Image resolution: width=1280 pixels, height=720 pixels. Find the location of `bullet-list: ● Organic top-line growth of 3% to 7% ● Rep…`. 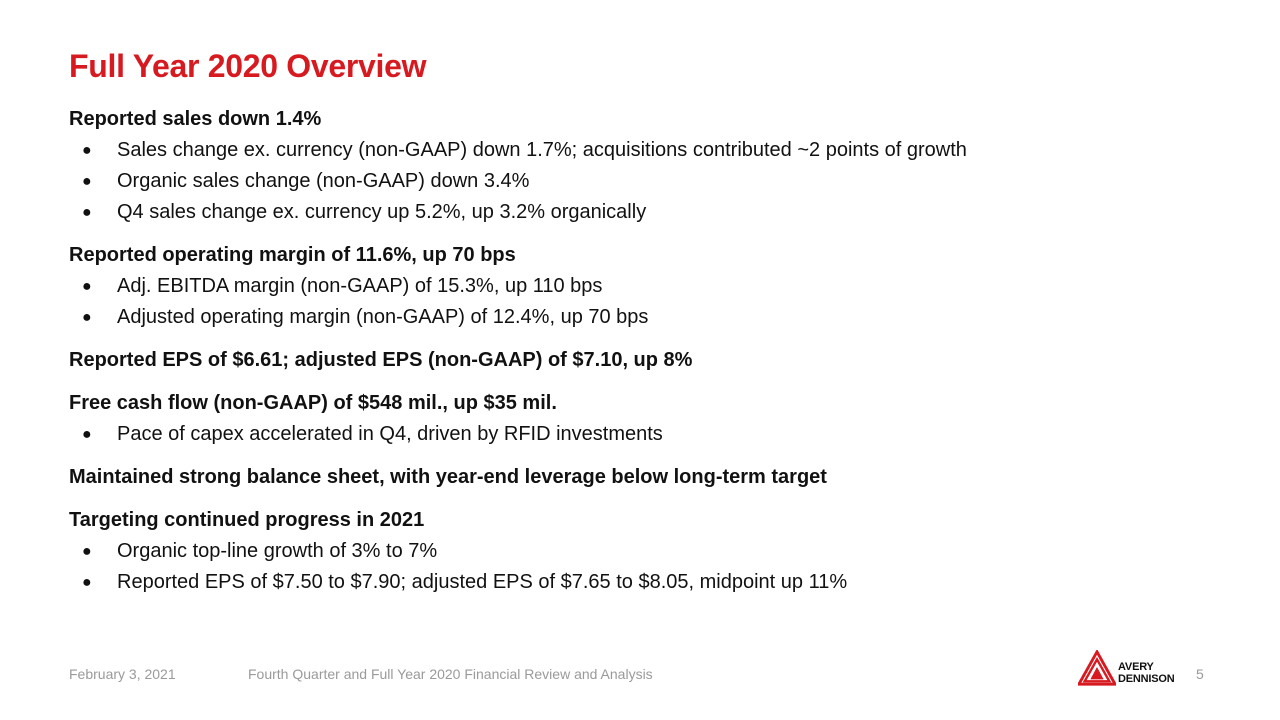

bullet-list: ● Organic top-line growth of 3% to 7% ● Rep… is located at coordinates (619, 567).